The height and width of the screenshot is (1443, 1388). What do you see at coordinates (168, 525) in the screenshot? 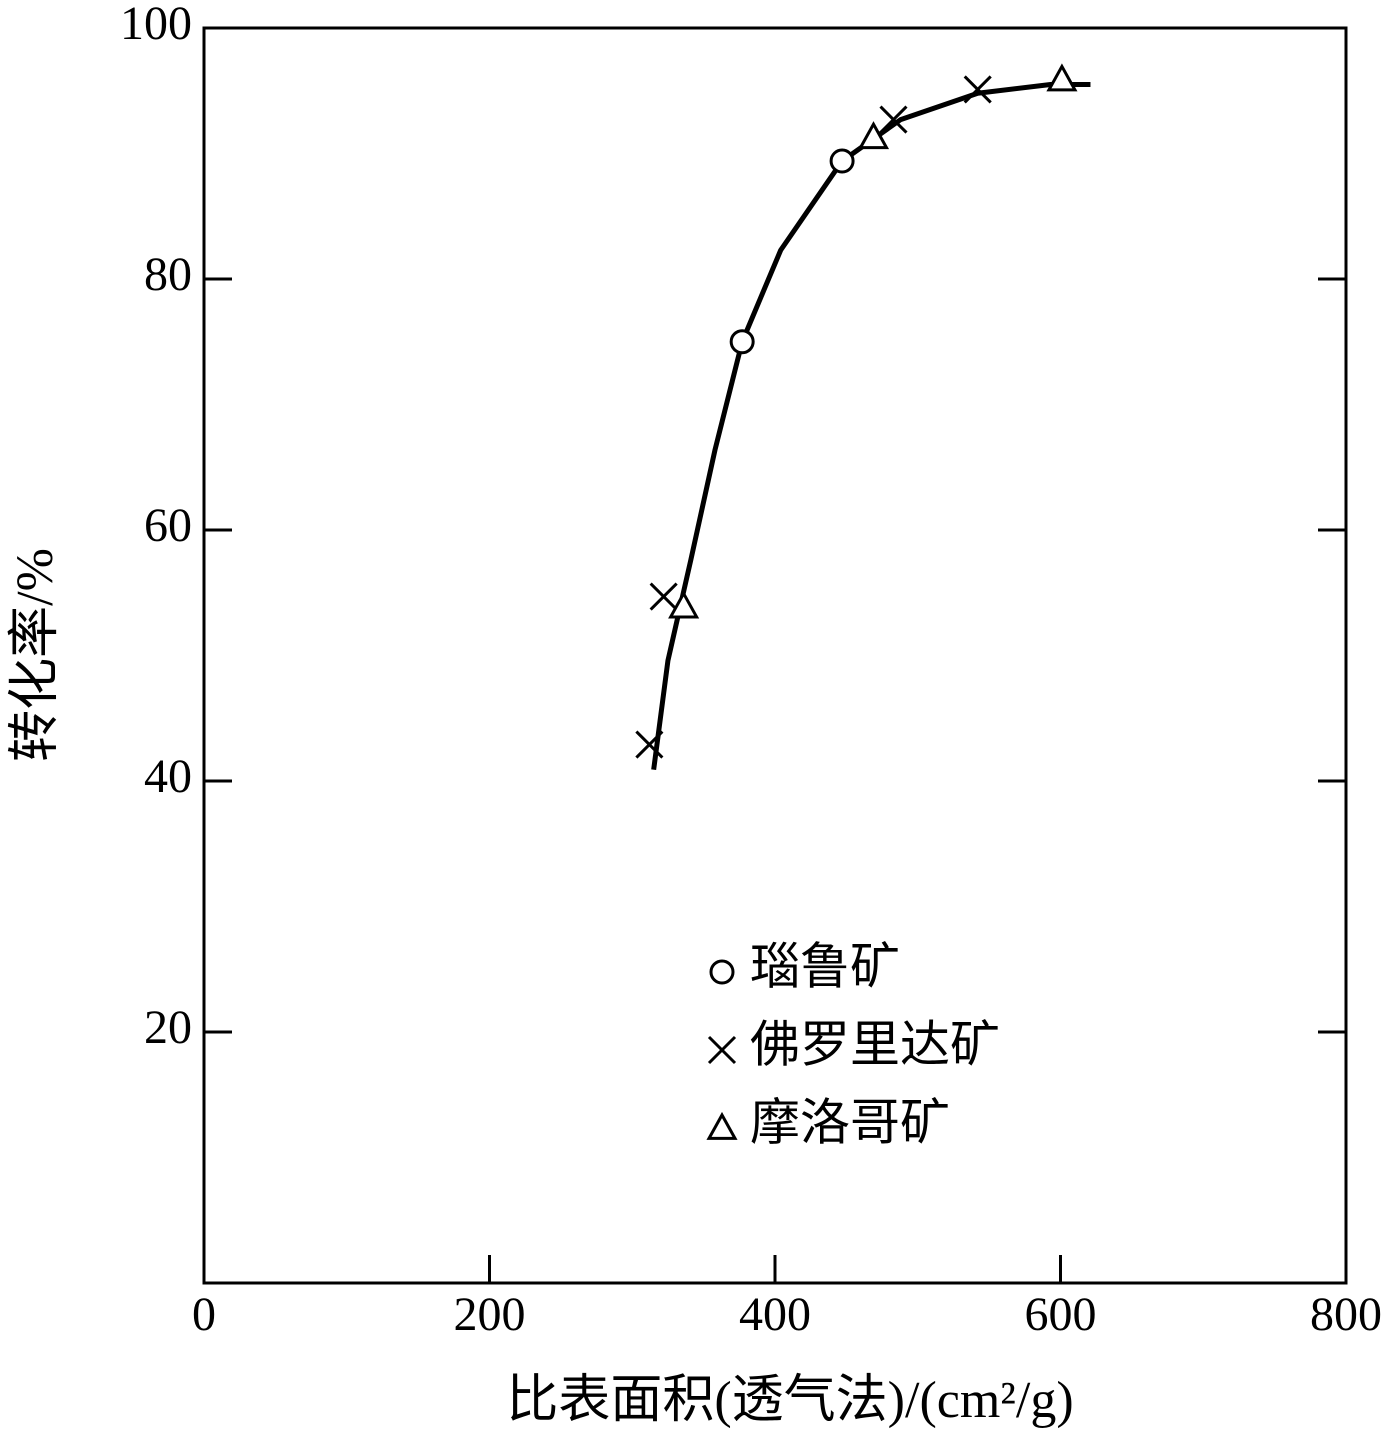
I see `y-tick-label: 60` at bounding box center [168, 525].